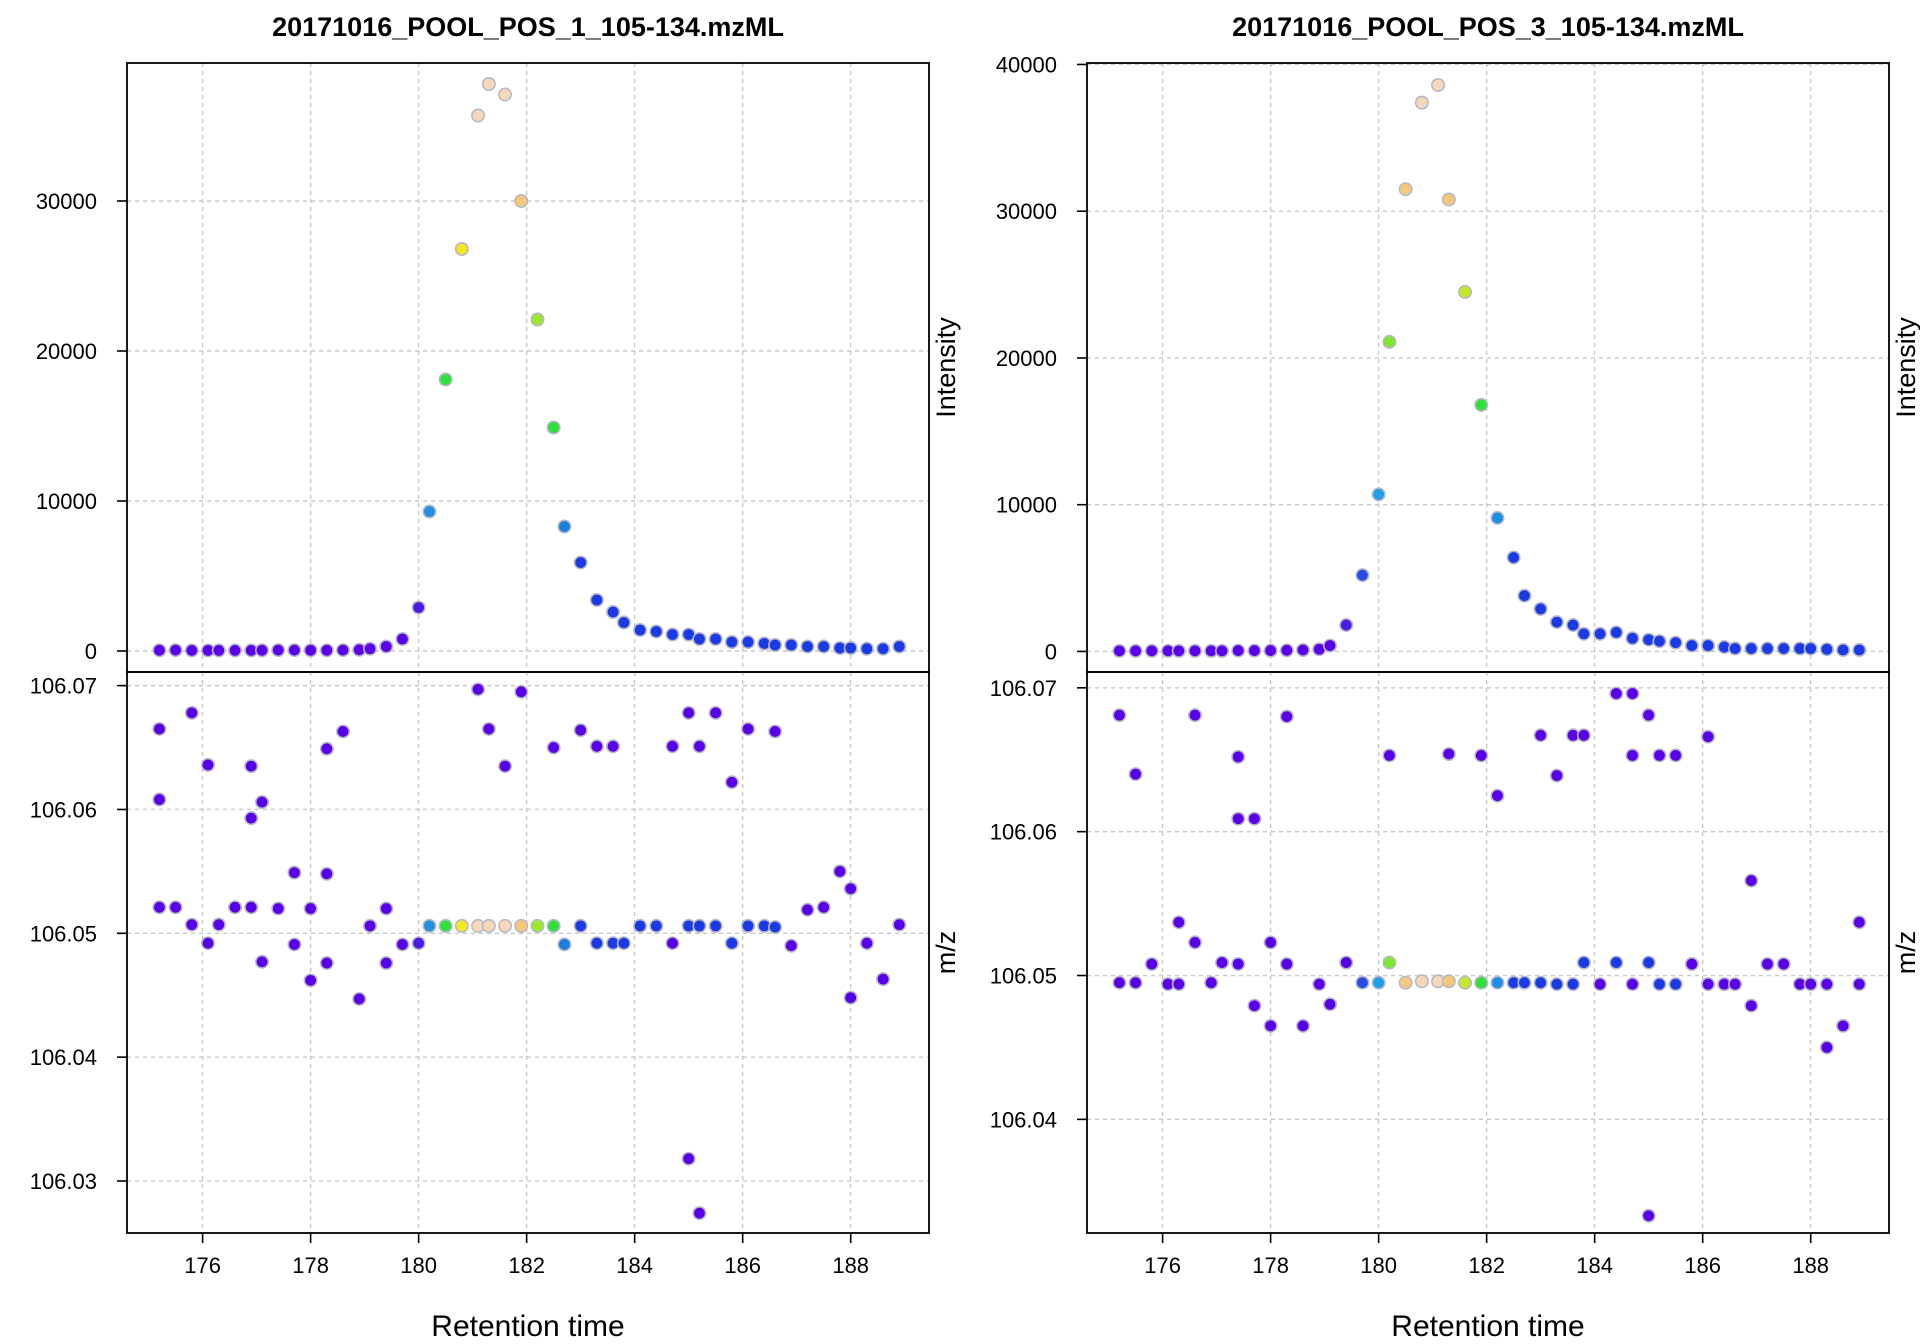 The image size is (1920, 1344). What do you see at coordinates (1023, 832) in the screenshot?
I see `y-tick-label: 106.06` at bounding box center [1023, 832].